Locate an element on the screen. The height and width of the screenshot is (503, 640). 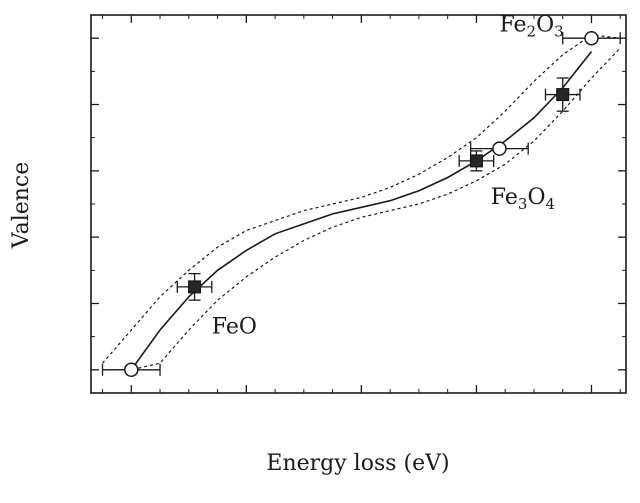
annotation-label: FeO is located at coordinates (234, 326).